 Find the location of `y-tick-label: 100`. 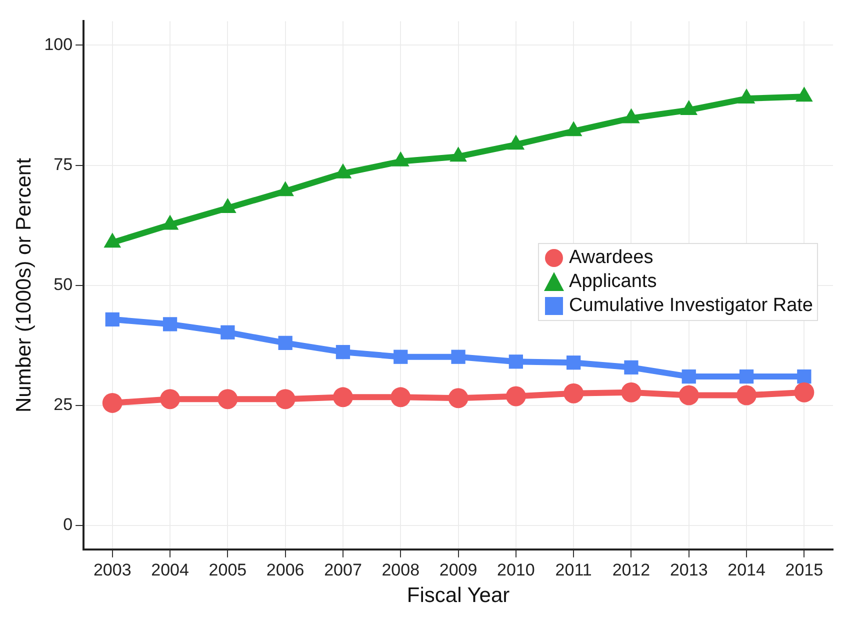

y-tick-label: 100 is located at coordinates (58, 44).